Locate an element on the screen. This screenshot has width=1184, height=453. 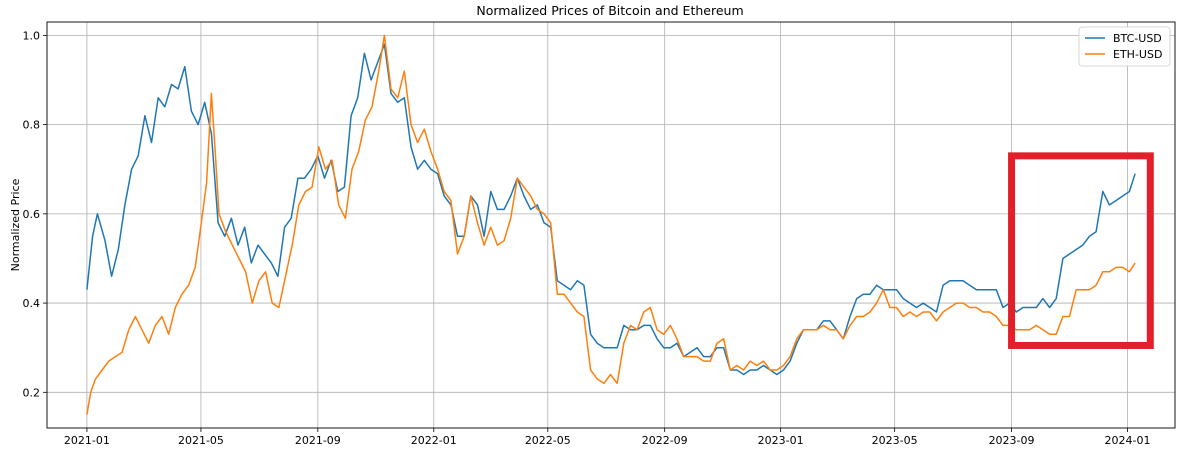
y-axis: 0.2 0.4 0.6 0.8 1.0 is located at coordinates (35, 214).